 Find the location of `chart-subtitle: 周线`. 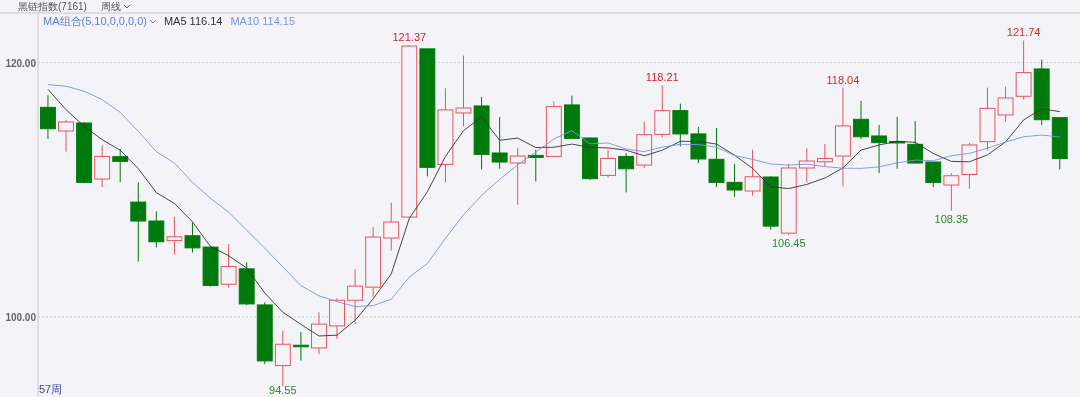

chart-subtitle: 周线 is located at coordinates (110, 6).